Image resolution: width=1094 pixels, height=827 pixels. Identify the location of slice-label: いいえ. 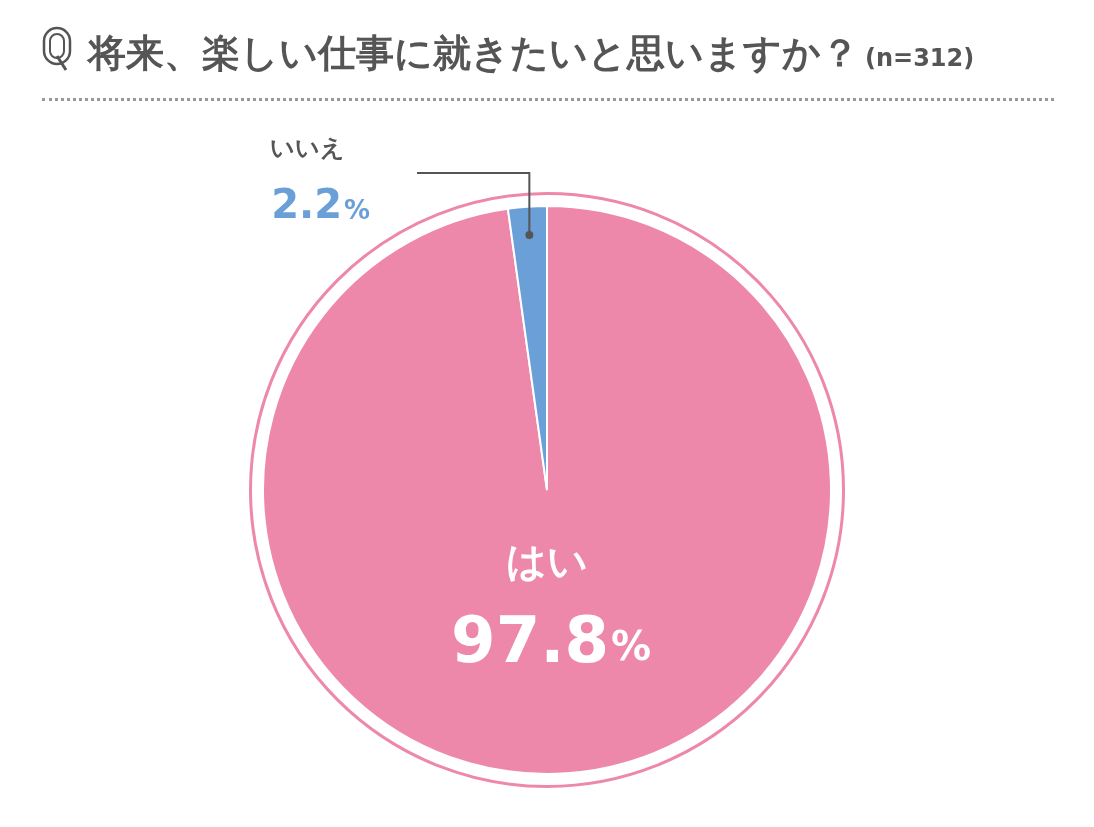
(307, 148).